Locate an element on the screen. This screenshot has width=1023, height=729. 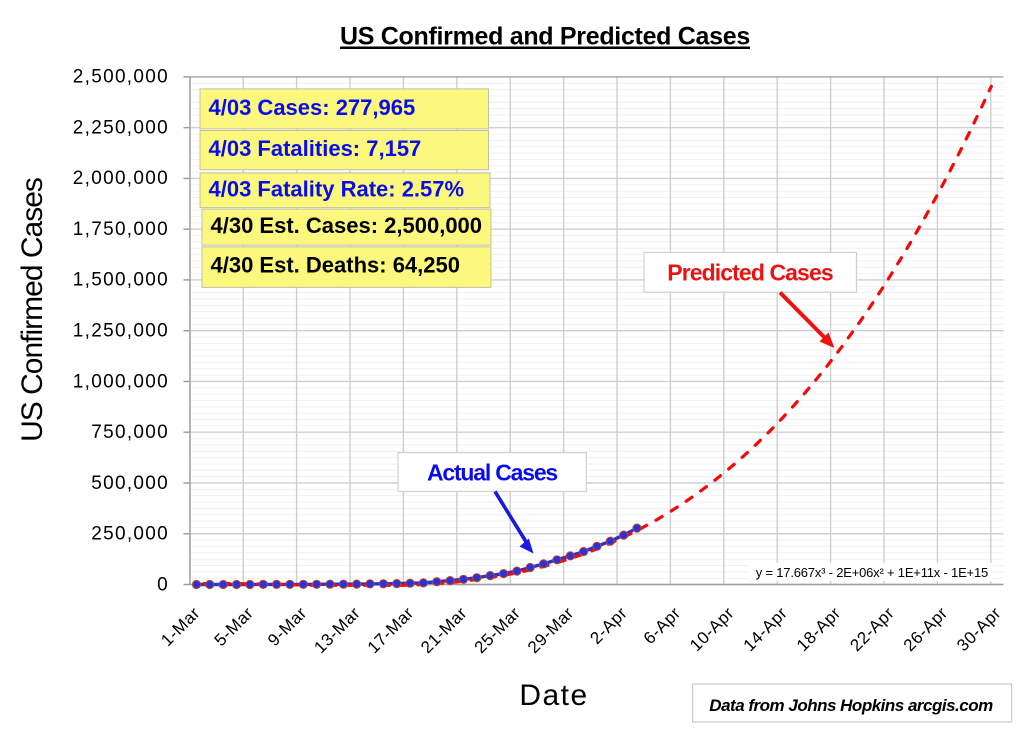
svg-text: 2,500,000 is located at coordinates (121, 77).